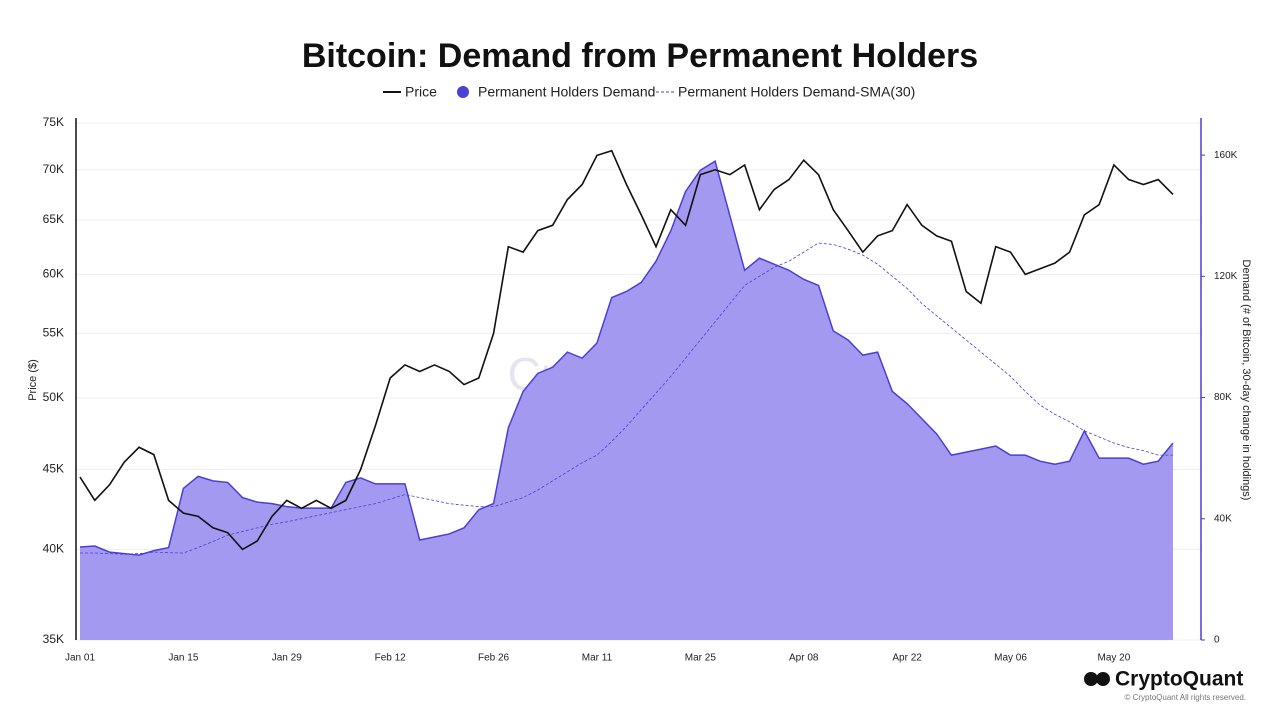 Image resolution: width=1280 pixels, height=720 pixels. Describe the element at coordinates (53, 219) in the screenshot. I see `y-tick-label: 65K` at that location.